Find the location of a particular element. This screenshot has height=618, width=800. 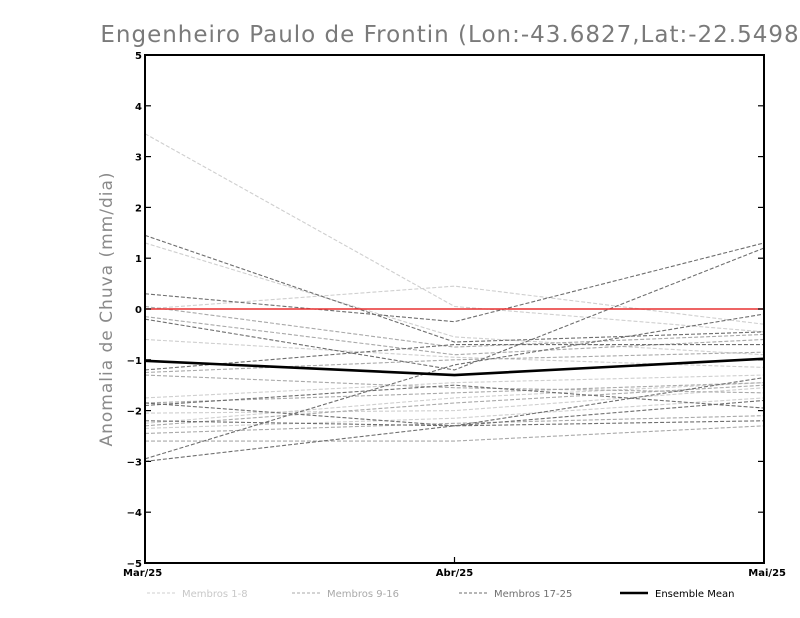

x-tick-label: Abr/25 is located at coordinates (454, 573).